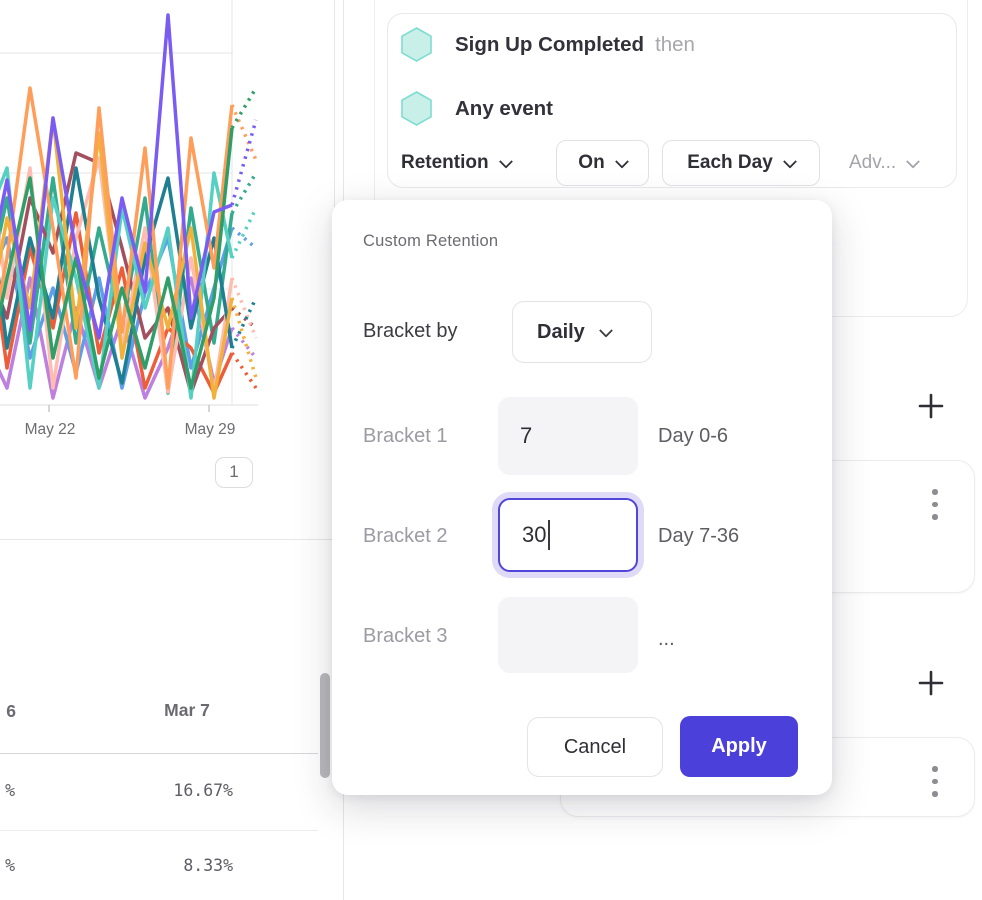 This screenshot has height=900, width=982. I want to click on bracket-by-select: Daily, so click(582, 332).